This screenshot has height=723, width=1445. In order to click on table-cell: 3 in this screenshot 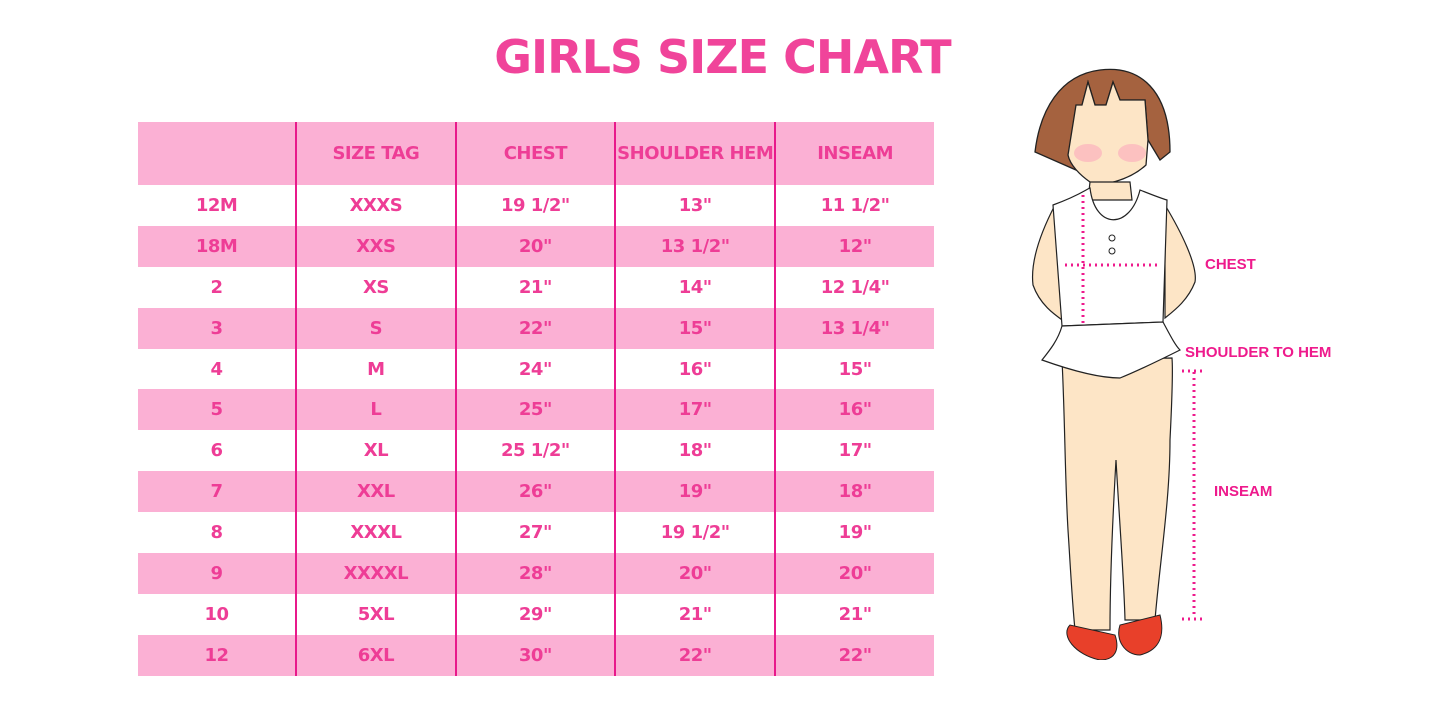, I will do `click(217, 328)`.